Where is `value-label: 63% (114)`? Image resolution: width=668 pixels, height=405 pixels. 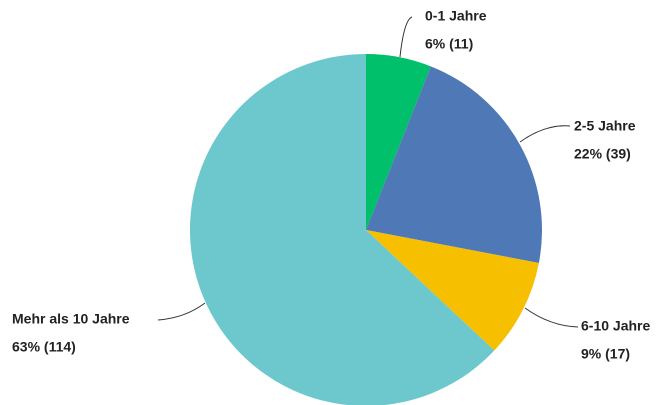 value-label: 63% (114) is located at coordinates (44, 347).